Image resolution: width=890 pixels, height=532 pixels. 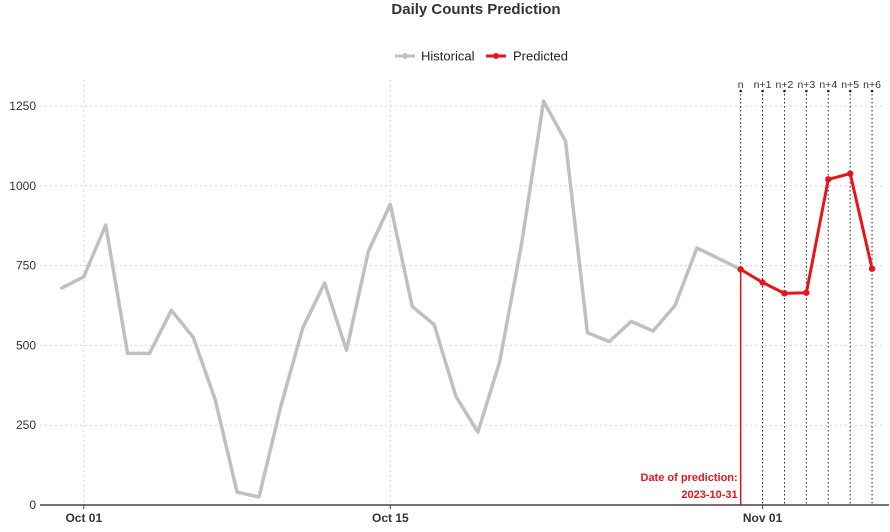 What do you see at coordinates (872, 85) in the screenshot?
I see `horizon-label: n+6` at bounding box center [872, 85].